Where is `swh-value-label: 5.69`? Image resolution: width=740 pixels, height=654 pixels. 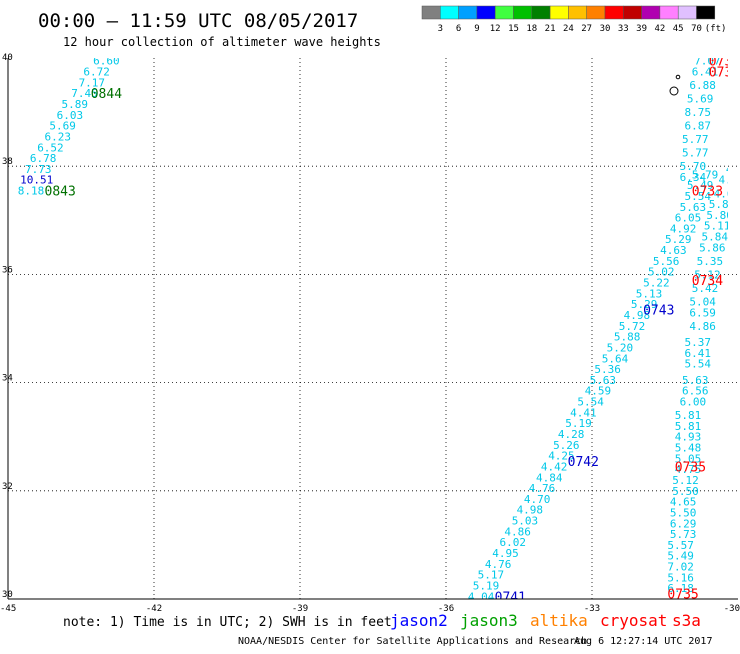 swh-value-label: 5.69 is located at coordinates (700, 99).